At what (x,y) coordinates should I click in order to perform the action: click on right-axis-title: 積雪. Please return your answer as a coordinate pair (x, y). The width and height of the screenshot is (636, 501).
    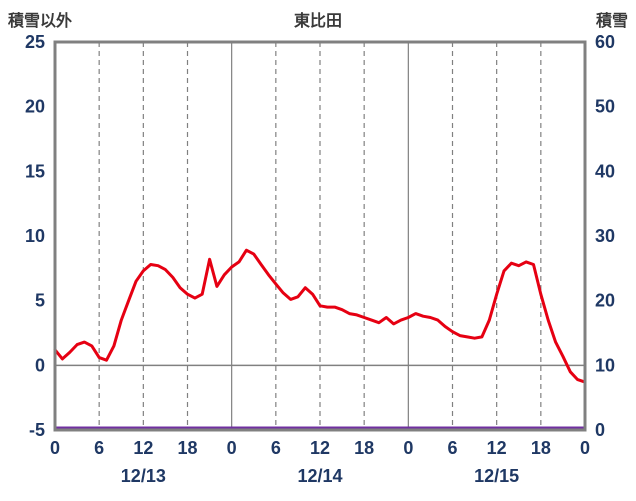
    Looking at the image, I should click on (611, 21).